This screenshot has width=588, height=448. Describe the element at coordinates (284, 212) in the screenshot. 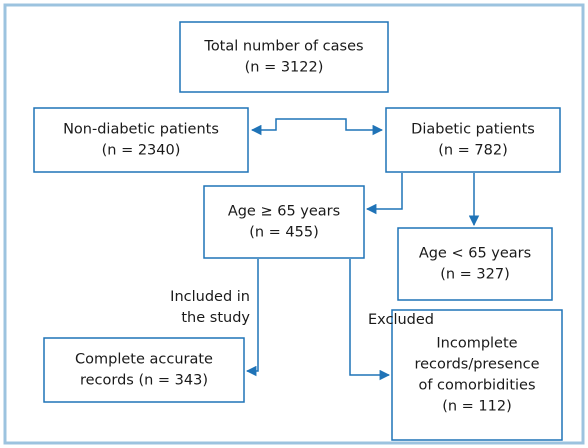

I see `node-label: Age ≥ 65 years` at that location.